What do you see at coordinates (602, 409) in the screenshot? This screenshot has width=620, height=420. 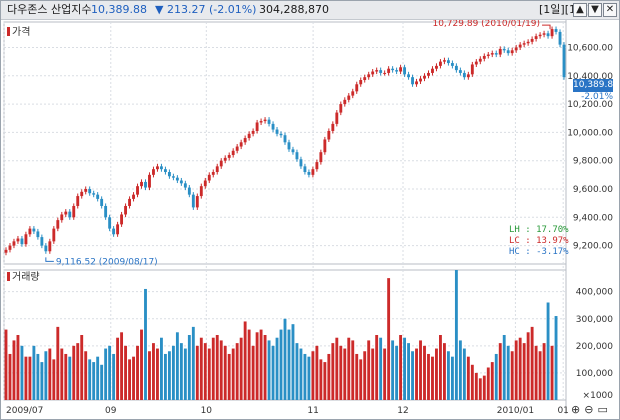 I see `pan-icon: ▭` at bounding box center [602, 409].